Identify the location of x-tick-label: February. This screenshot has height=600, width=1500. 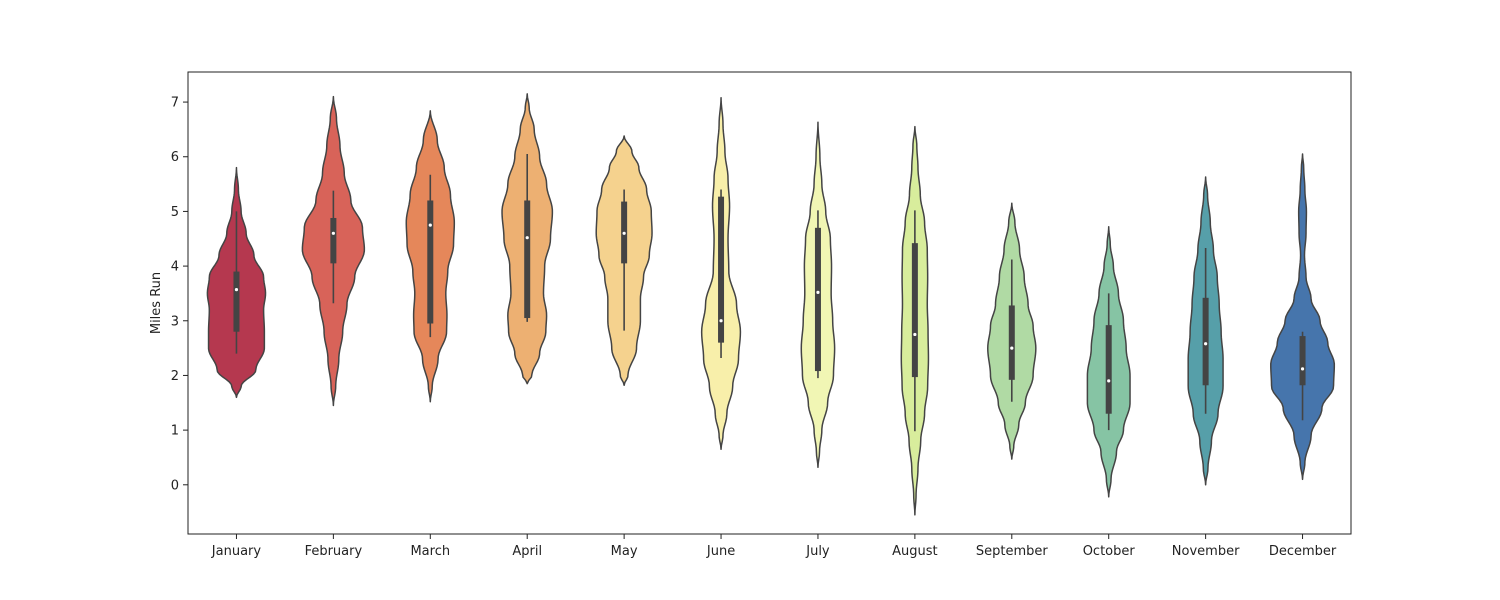
(334, 551).